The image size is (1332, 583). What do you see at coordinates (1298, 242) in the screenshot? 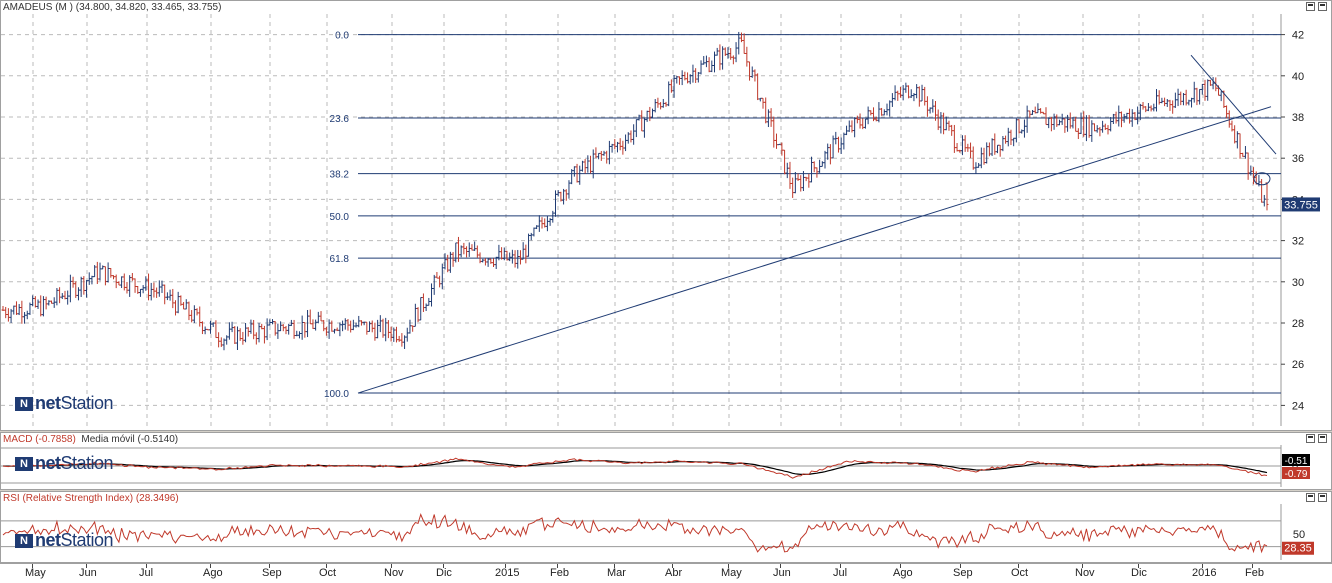
I see `price-y-tick-label: 32` at bounding box center [1298, 242].